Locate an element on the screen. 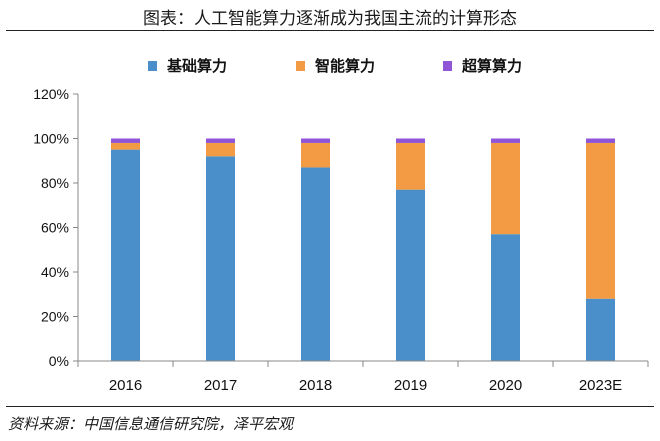 The width and height of the screenshot is (660, 441). y-tick-label: 60% is located at coordinates (55, 228).